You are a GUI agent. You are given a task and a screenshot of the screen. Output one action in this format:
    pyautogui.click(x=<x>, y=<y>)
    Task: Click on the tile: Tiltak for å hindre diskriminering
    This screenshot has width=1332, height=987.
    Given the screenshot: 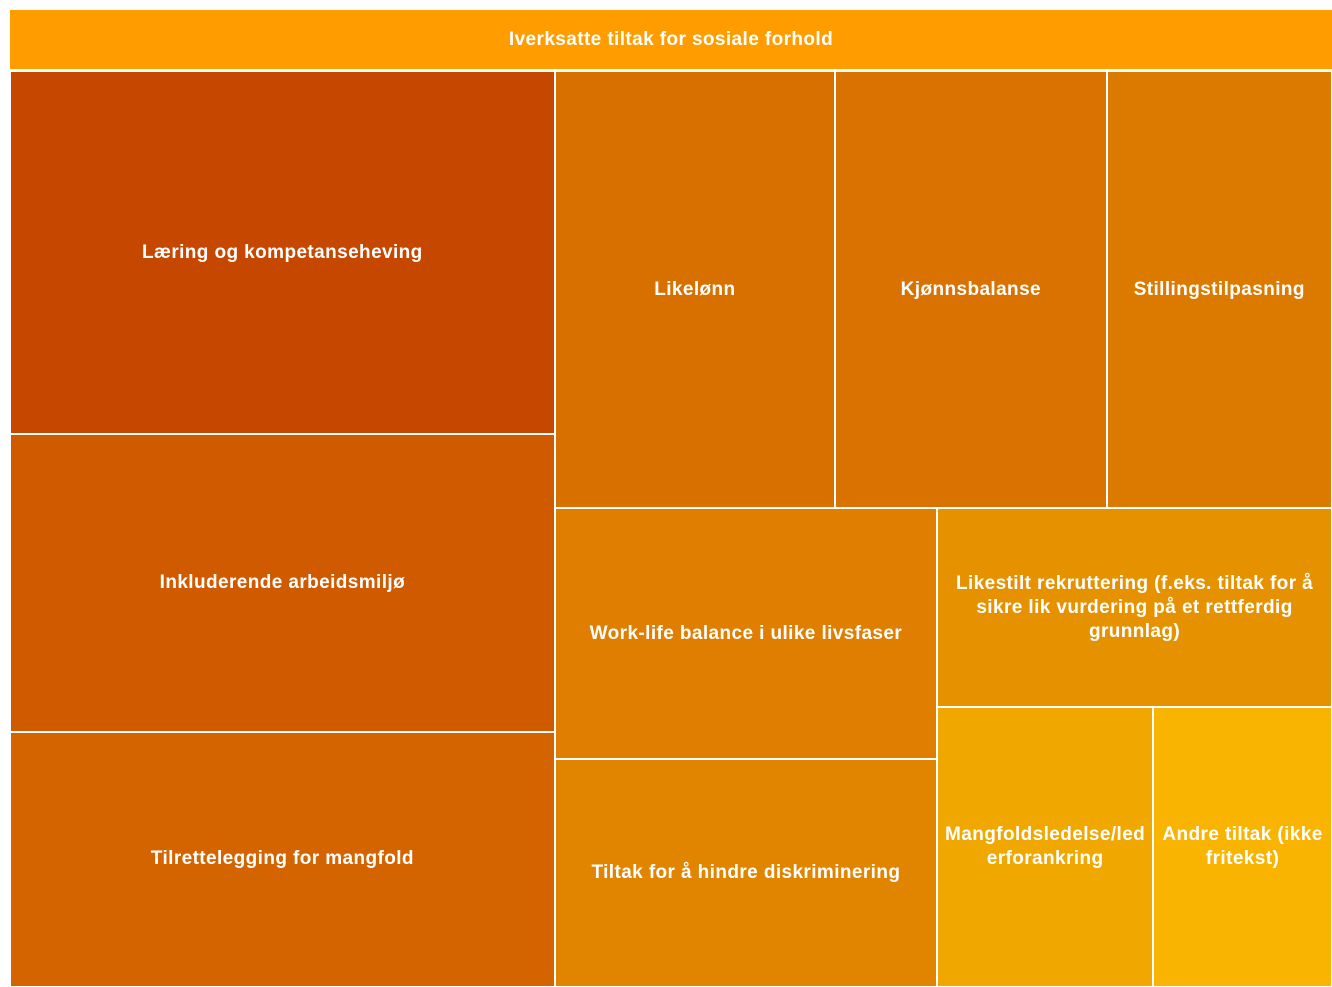 What is the action you would take?
    pyautogui.click(x=746, y=873)
    